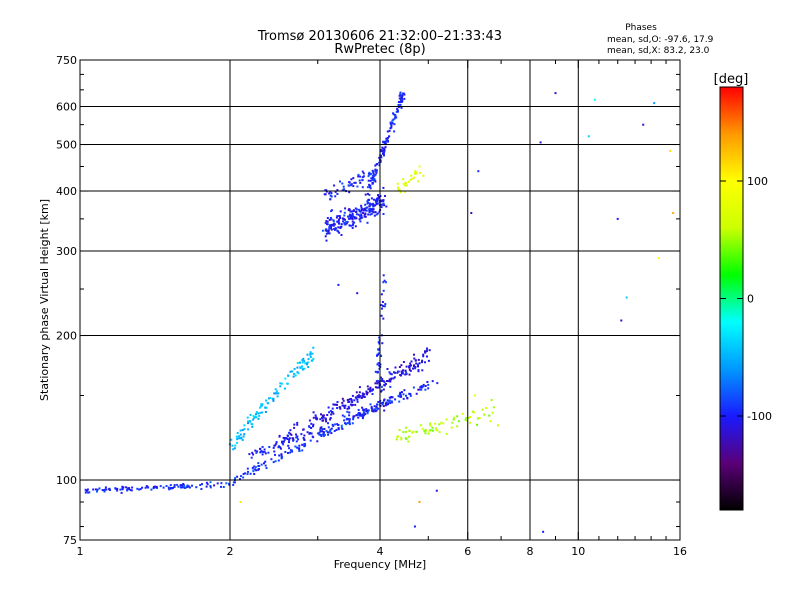  What do you see at coordinates (530, 551) in the screenshot?
I see `x-tick-label: 8` at bounding box center [530, 551].